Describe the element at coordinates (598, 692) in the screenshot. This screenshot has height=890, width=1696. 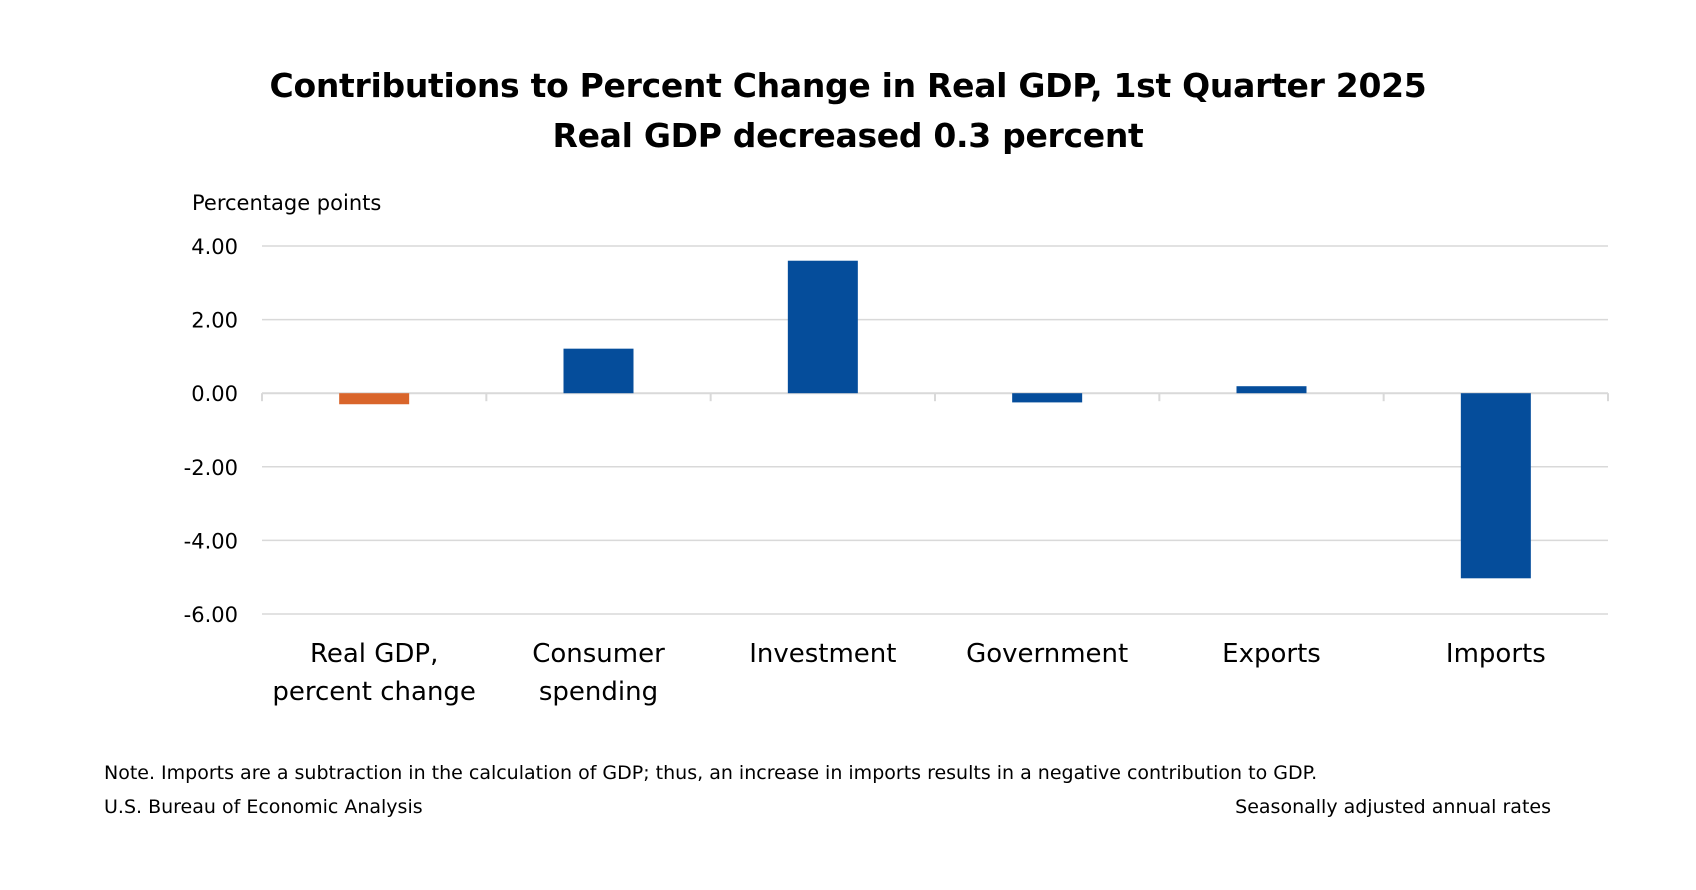
I see `x-tick-label: spending` at that location.